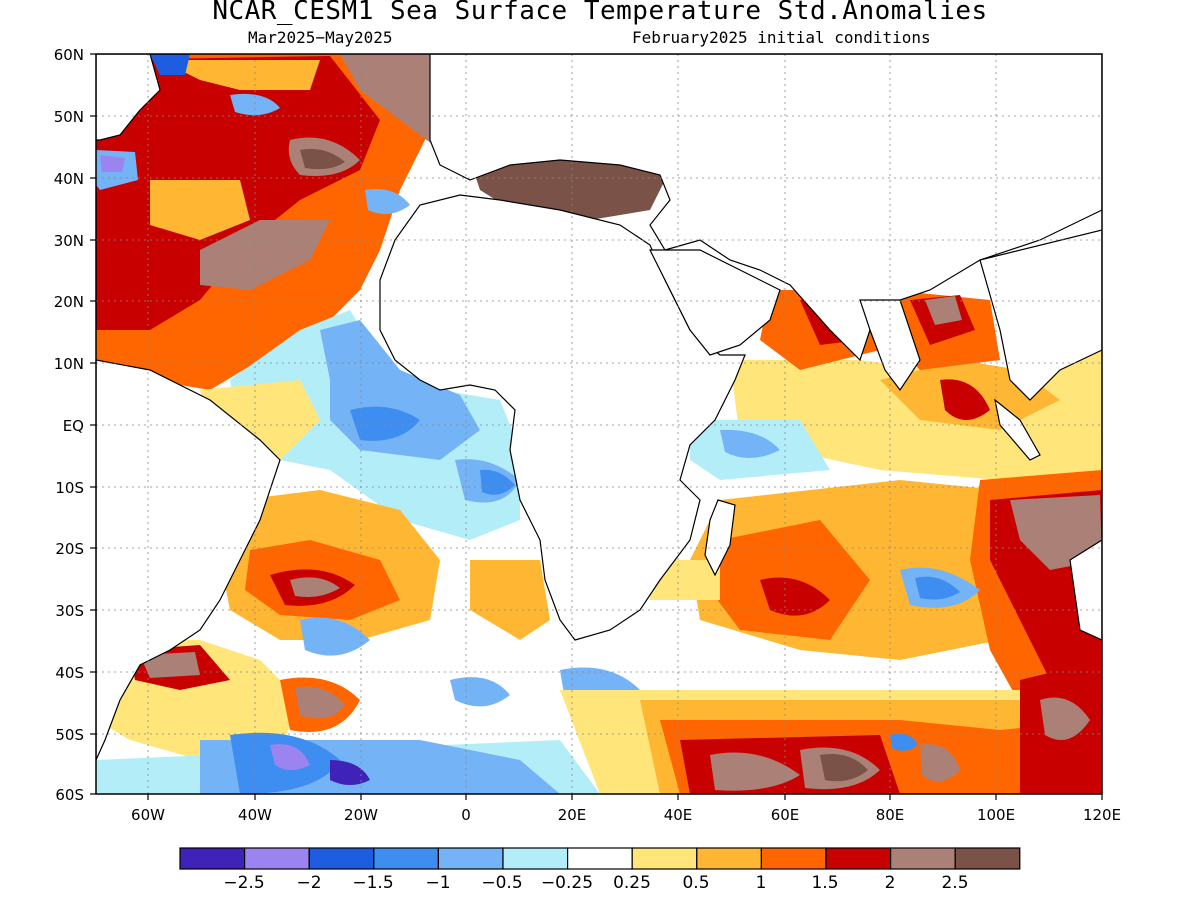 The image size is (1200, 900). Describe the element at coordinates (69, 179) in the screenshot. I see `lat-label: 40N` at that location.